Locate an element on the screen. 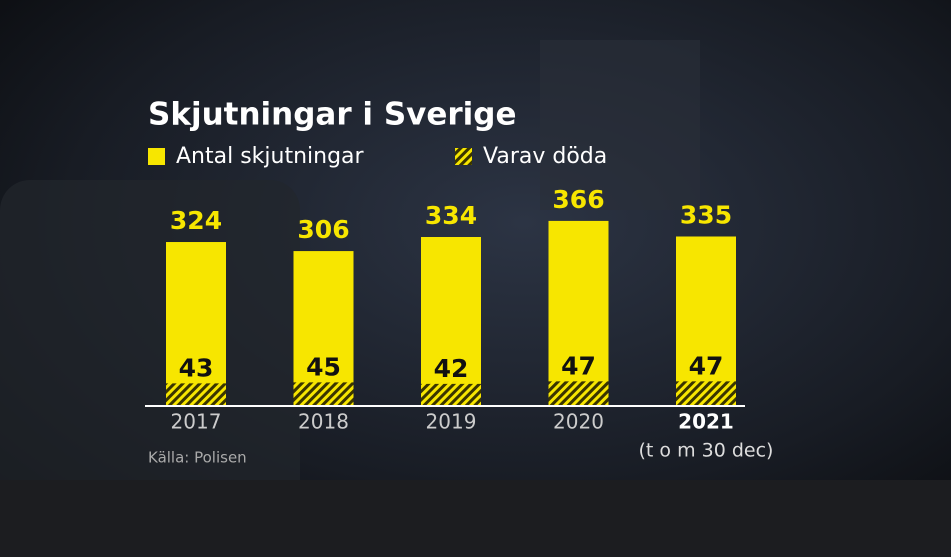 The width and height of the screenshot is (951, 557). x-tick-label: 2021 is located at coordinates (706, 422).